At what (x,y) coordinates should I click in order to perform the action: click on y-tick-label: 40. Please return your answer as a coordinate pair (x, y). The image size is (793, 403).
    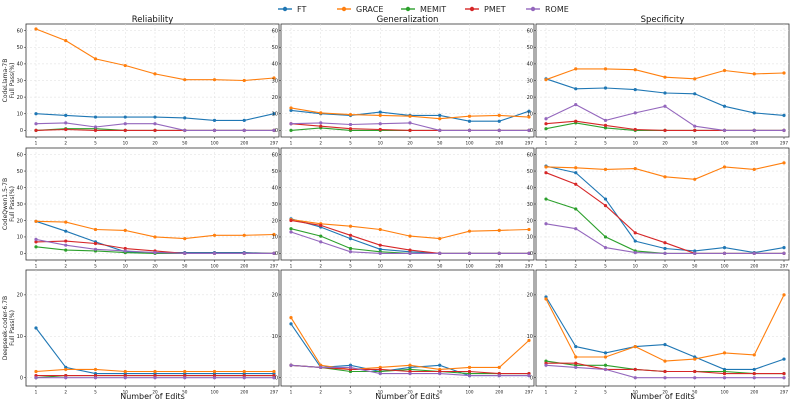
    Looking at the image, I should click on (20, 65).